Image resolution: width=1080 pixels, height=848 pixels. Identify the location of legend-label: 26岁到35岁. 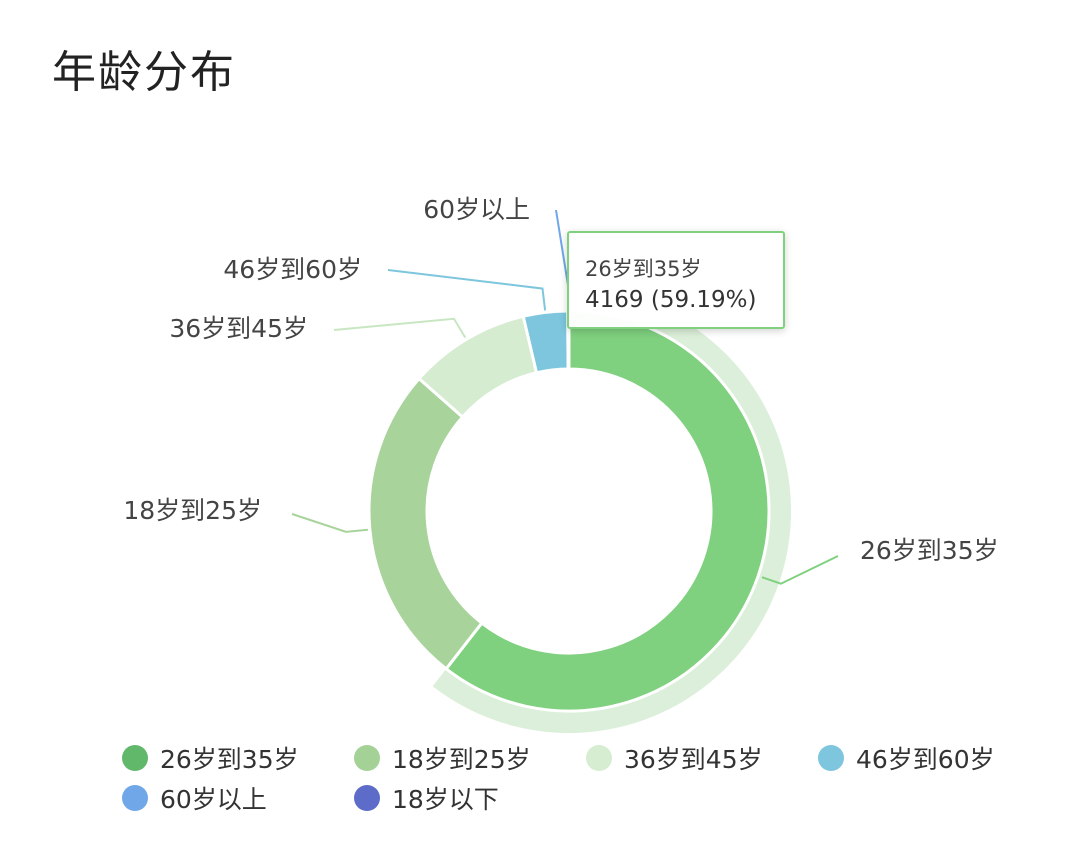
(229, 759).